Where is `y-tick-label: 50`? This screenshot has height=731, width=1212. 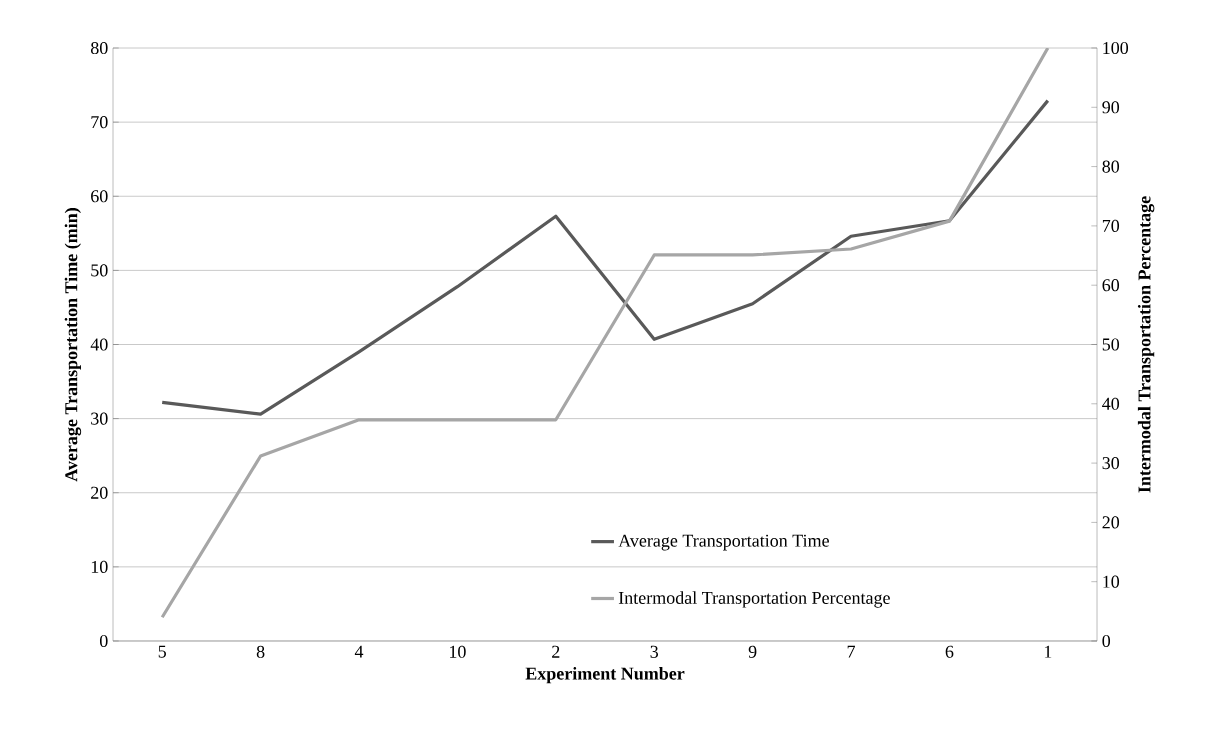 y-tick-label: 50 is located at coordinates (99, 270).